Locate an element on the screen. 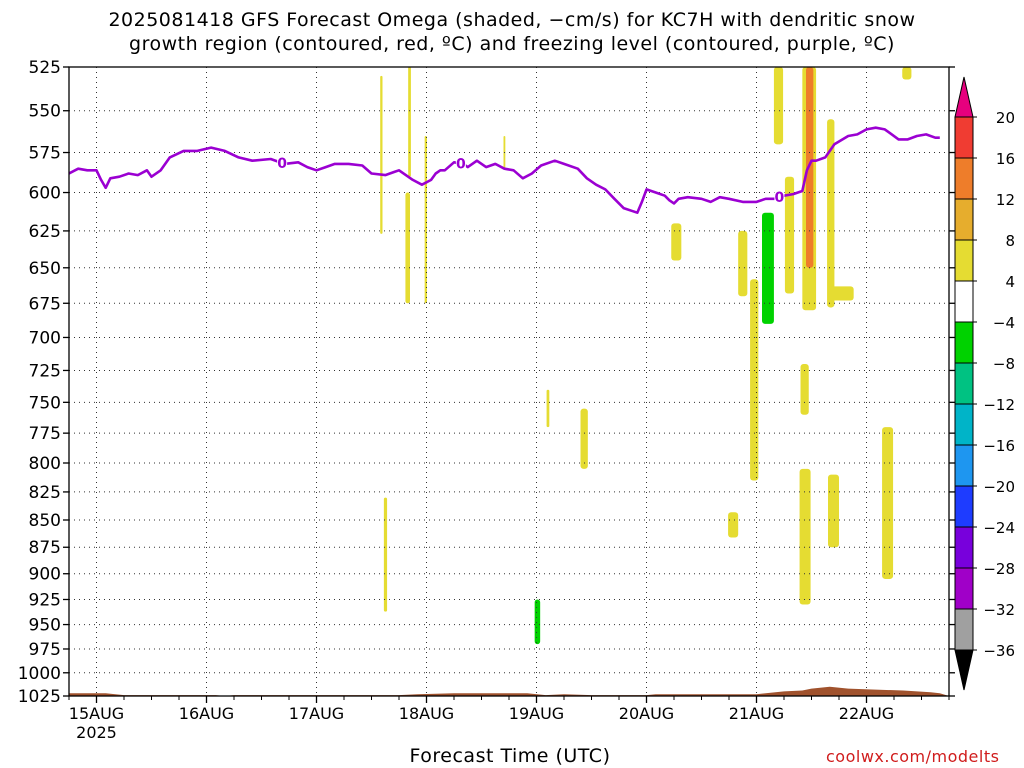 Image resolution: width=1024 pixels, height=768 pixels. colorbar-label-10: −24 is located at coordinates (999, 528).